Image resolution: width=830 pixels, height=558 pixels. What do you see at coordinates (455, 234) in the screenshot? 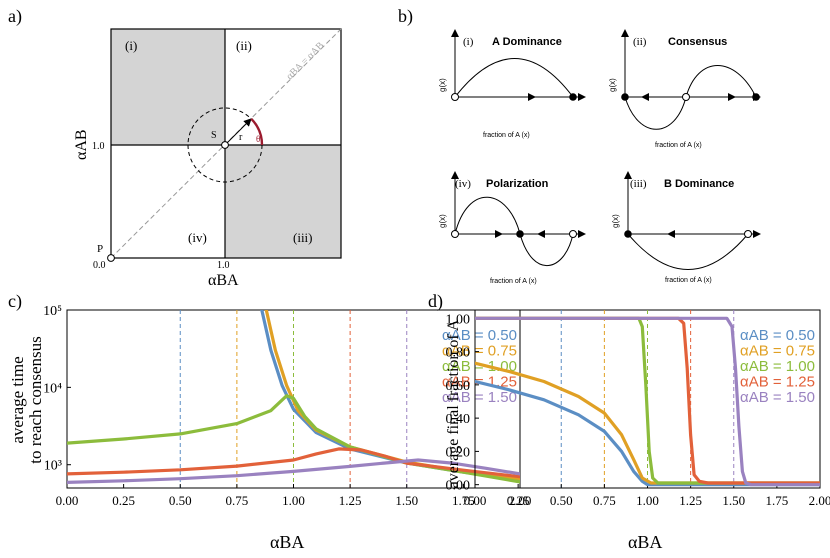
I see `unstable-point-left` at bounding box center [455, 234].